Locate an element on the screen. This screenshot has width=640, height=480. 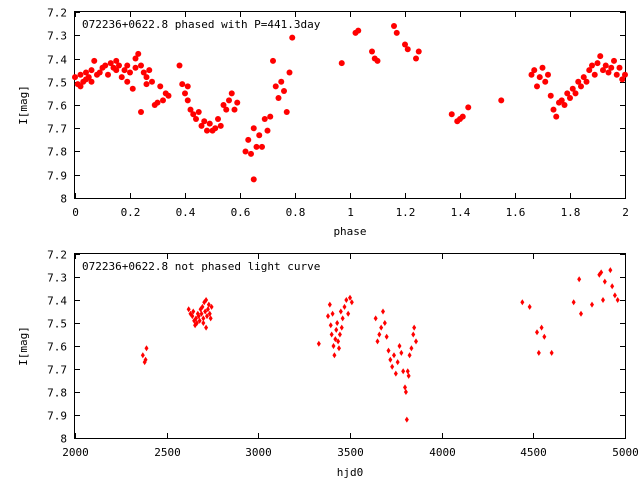
unphased-y-tick-label: 7.3 is located at coordinates (57, 278).